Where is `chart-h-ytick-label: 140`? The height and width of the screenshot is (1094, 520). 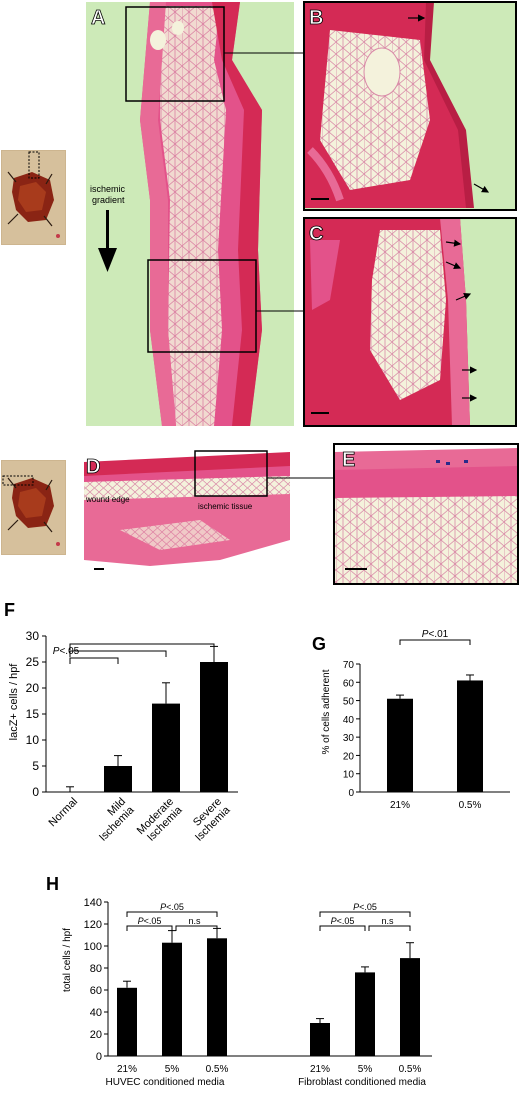
chart-h-ytick-label: 140 is located at coordinates (93, 903).